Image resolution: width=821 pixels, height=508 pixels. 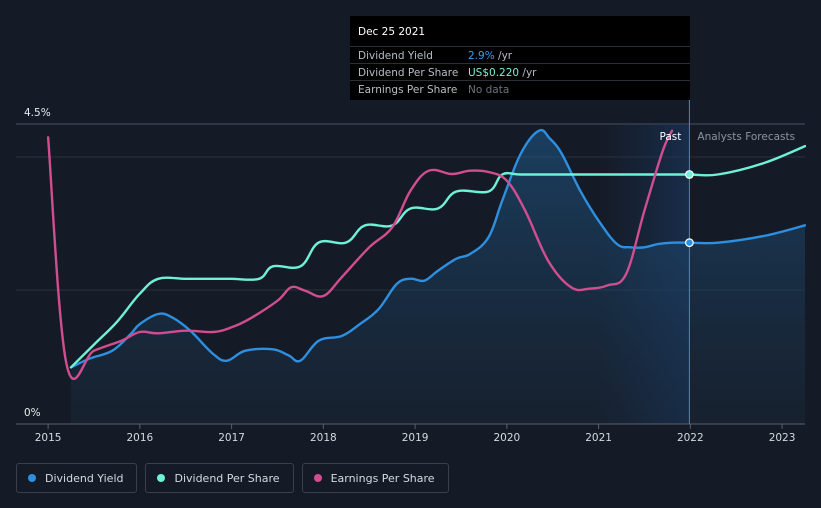 I want to click on legend-item-dividend-per-share: Dividend Per Share, so click(x=219, y=478).